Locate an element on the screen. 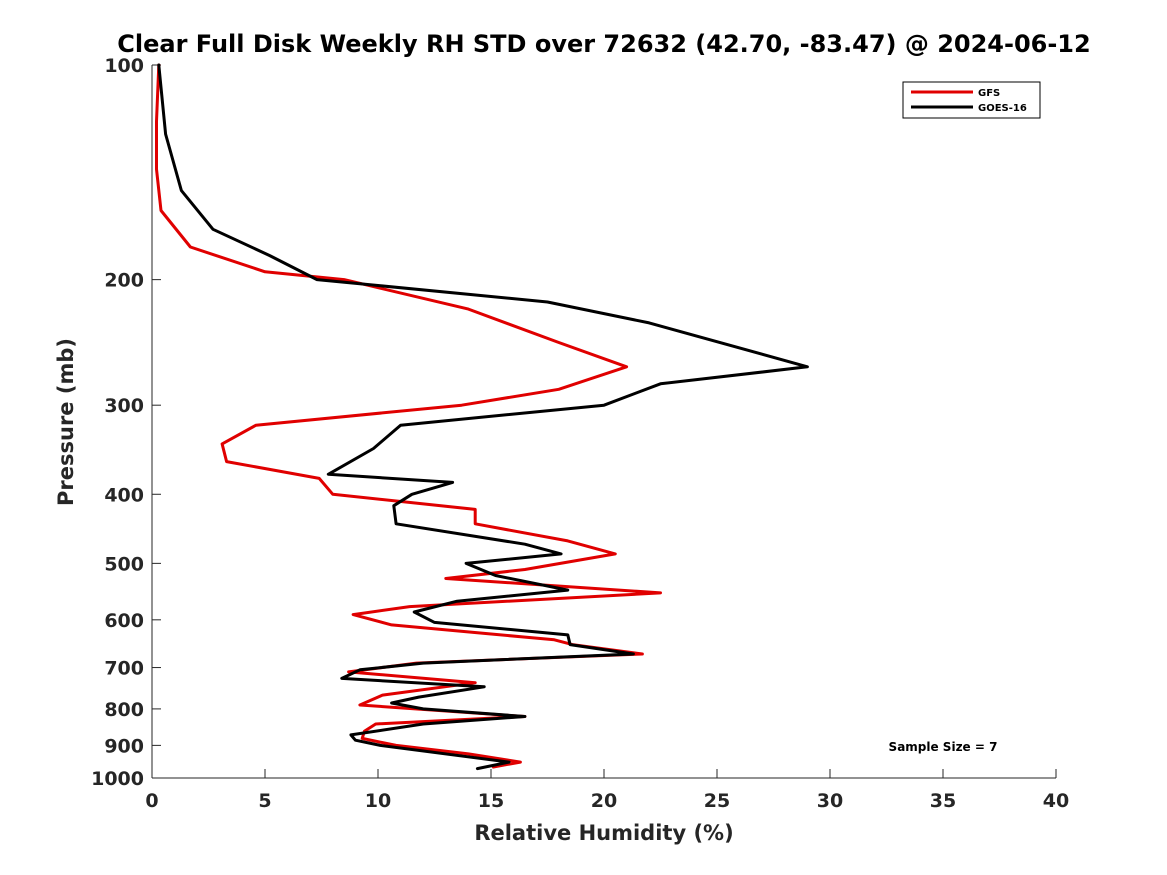 This screenshot has height=875, width=1167. y-tick-label: 200 is located at coordinates (124, 281).